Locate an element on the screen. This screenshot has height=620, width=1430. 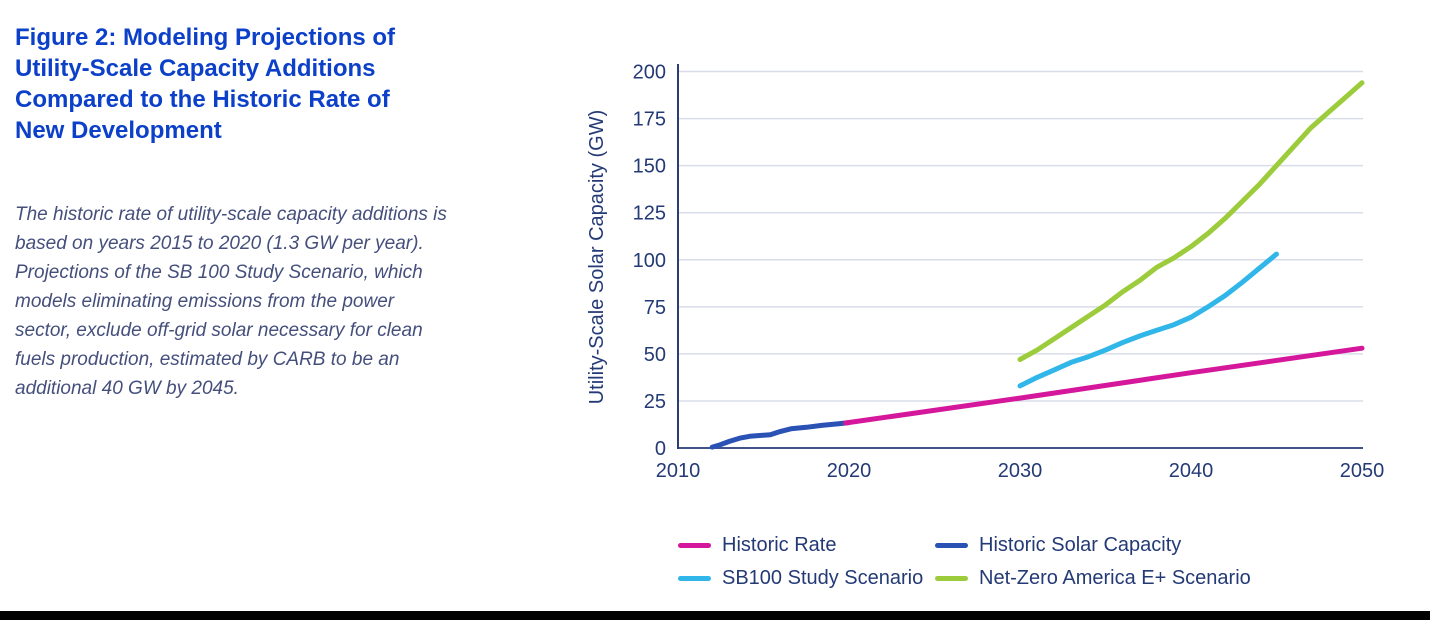
legend-label: Historic Solar Capacity is located at coordinates (1080, 545).